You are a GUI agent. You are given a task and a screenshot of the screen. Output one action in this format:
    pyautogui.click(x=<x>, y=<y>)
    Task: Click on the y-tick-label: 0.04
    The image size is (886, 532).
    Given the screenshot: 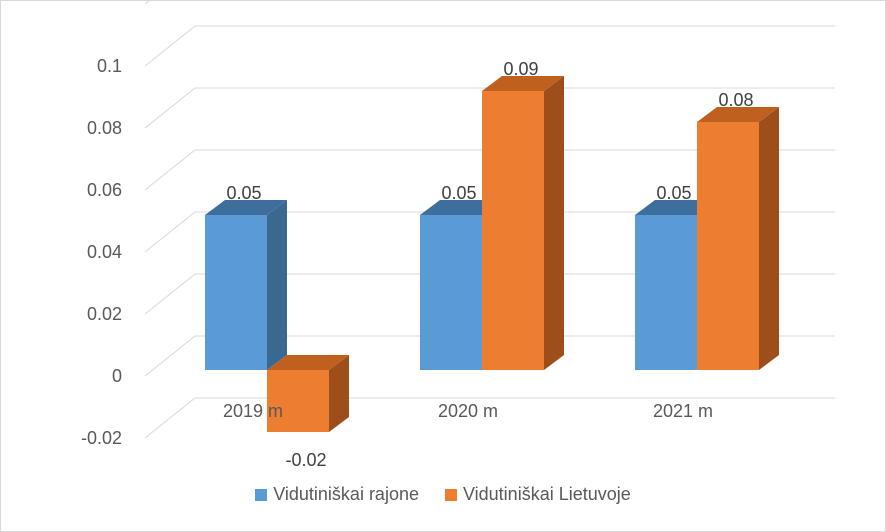 What is the action you would take?
    pyautogui.click(x=104, y=252)
    